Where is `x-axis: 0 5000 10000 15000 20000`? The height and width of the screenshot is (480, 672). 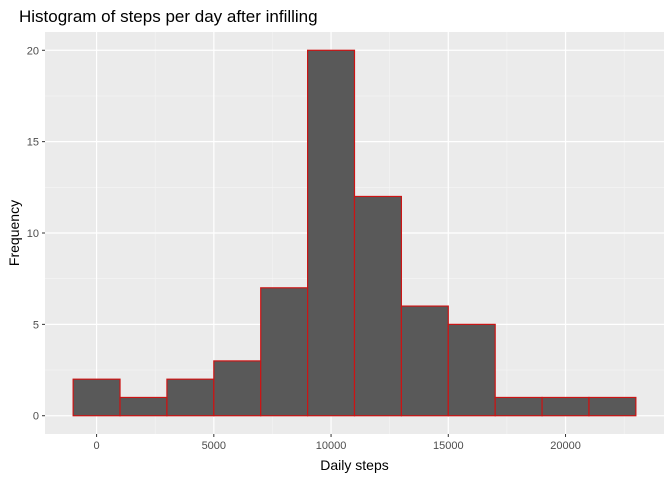 x-axis: 0 5000 10000 15000 20000 is located at coordinates (337, 443).